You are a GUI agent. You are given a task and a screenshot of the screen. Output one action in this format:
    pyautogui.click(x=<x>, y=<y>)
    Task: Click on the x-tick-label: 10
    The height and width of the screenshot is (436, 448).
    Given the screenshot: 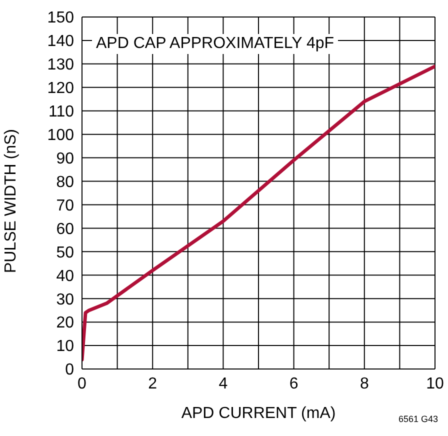 What is the action you would take?
    pyautogui.click(x=435, y=383)
    